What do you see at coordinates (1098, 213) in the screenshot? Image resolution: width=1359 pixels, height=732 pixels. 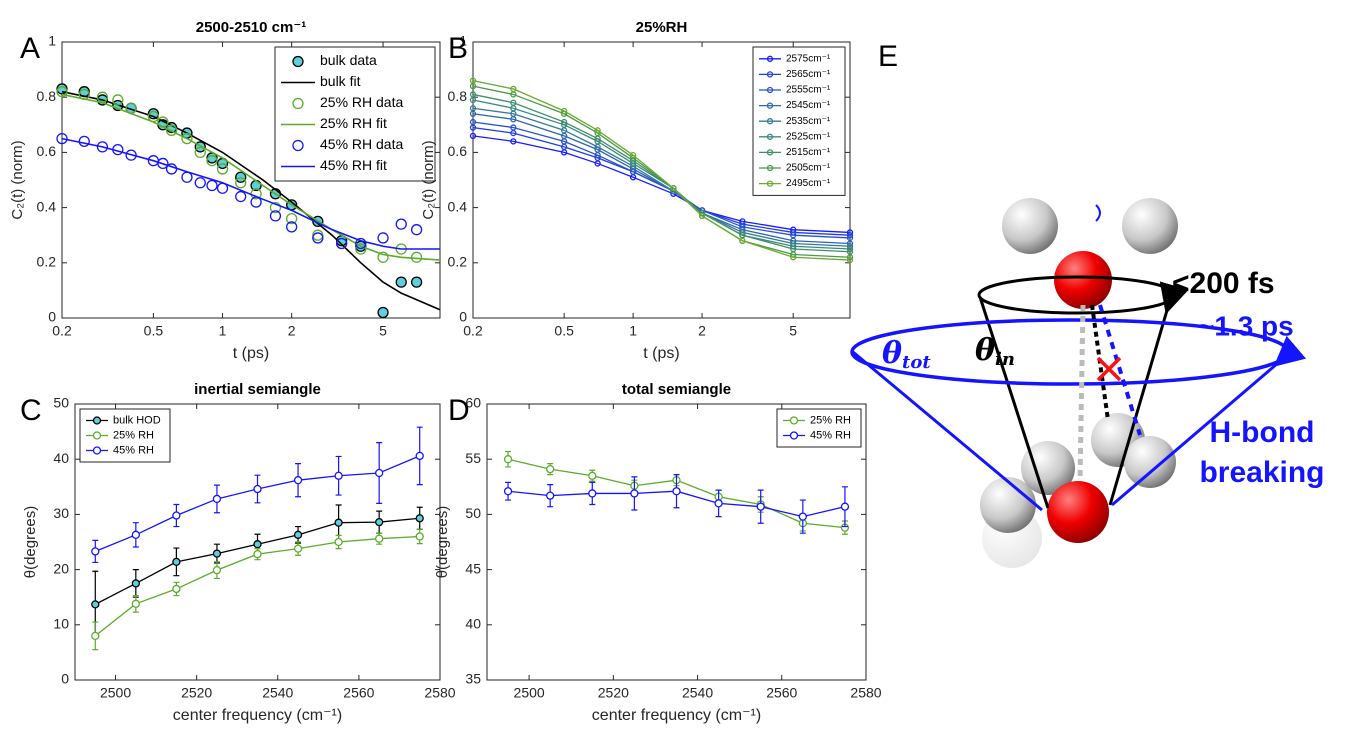 I see `rotation-arrow` at bounding box center [1098, 213].